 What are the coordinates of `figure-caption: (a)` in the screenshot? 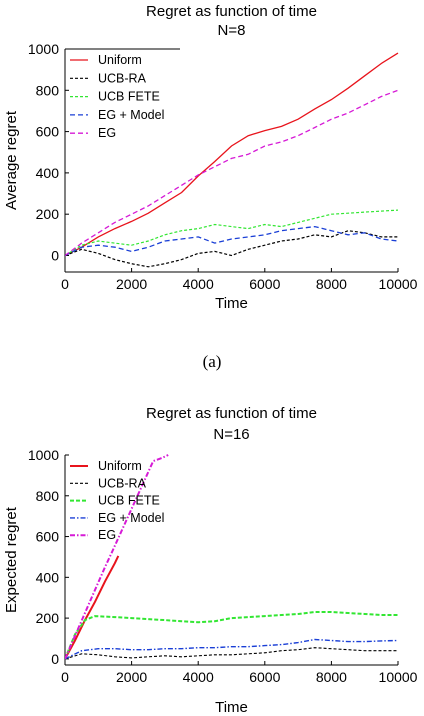 It's located at (212, 361).